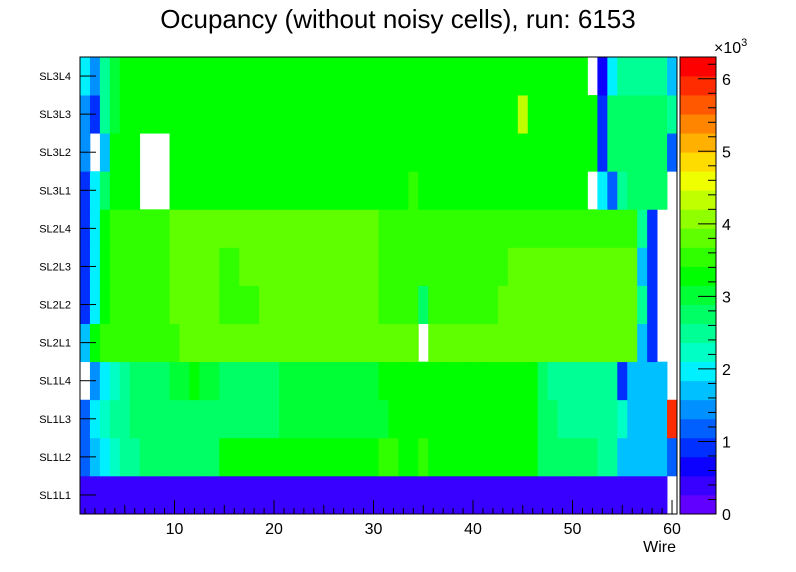 This screenshot has width=796, height=572. I want to click on x-axis-ticks: 10 20 30 40 50 60, so click(382, 519).